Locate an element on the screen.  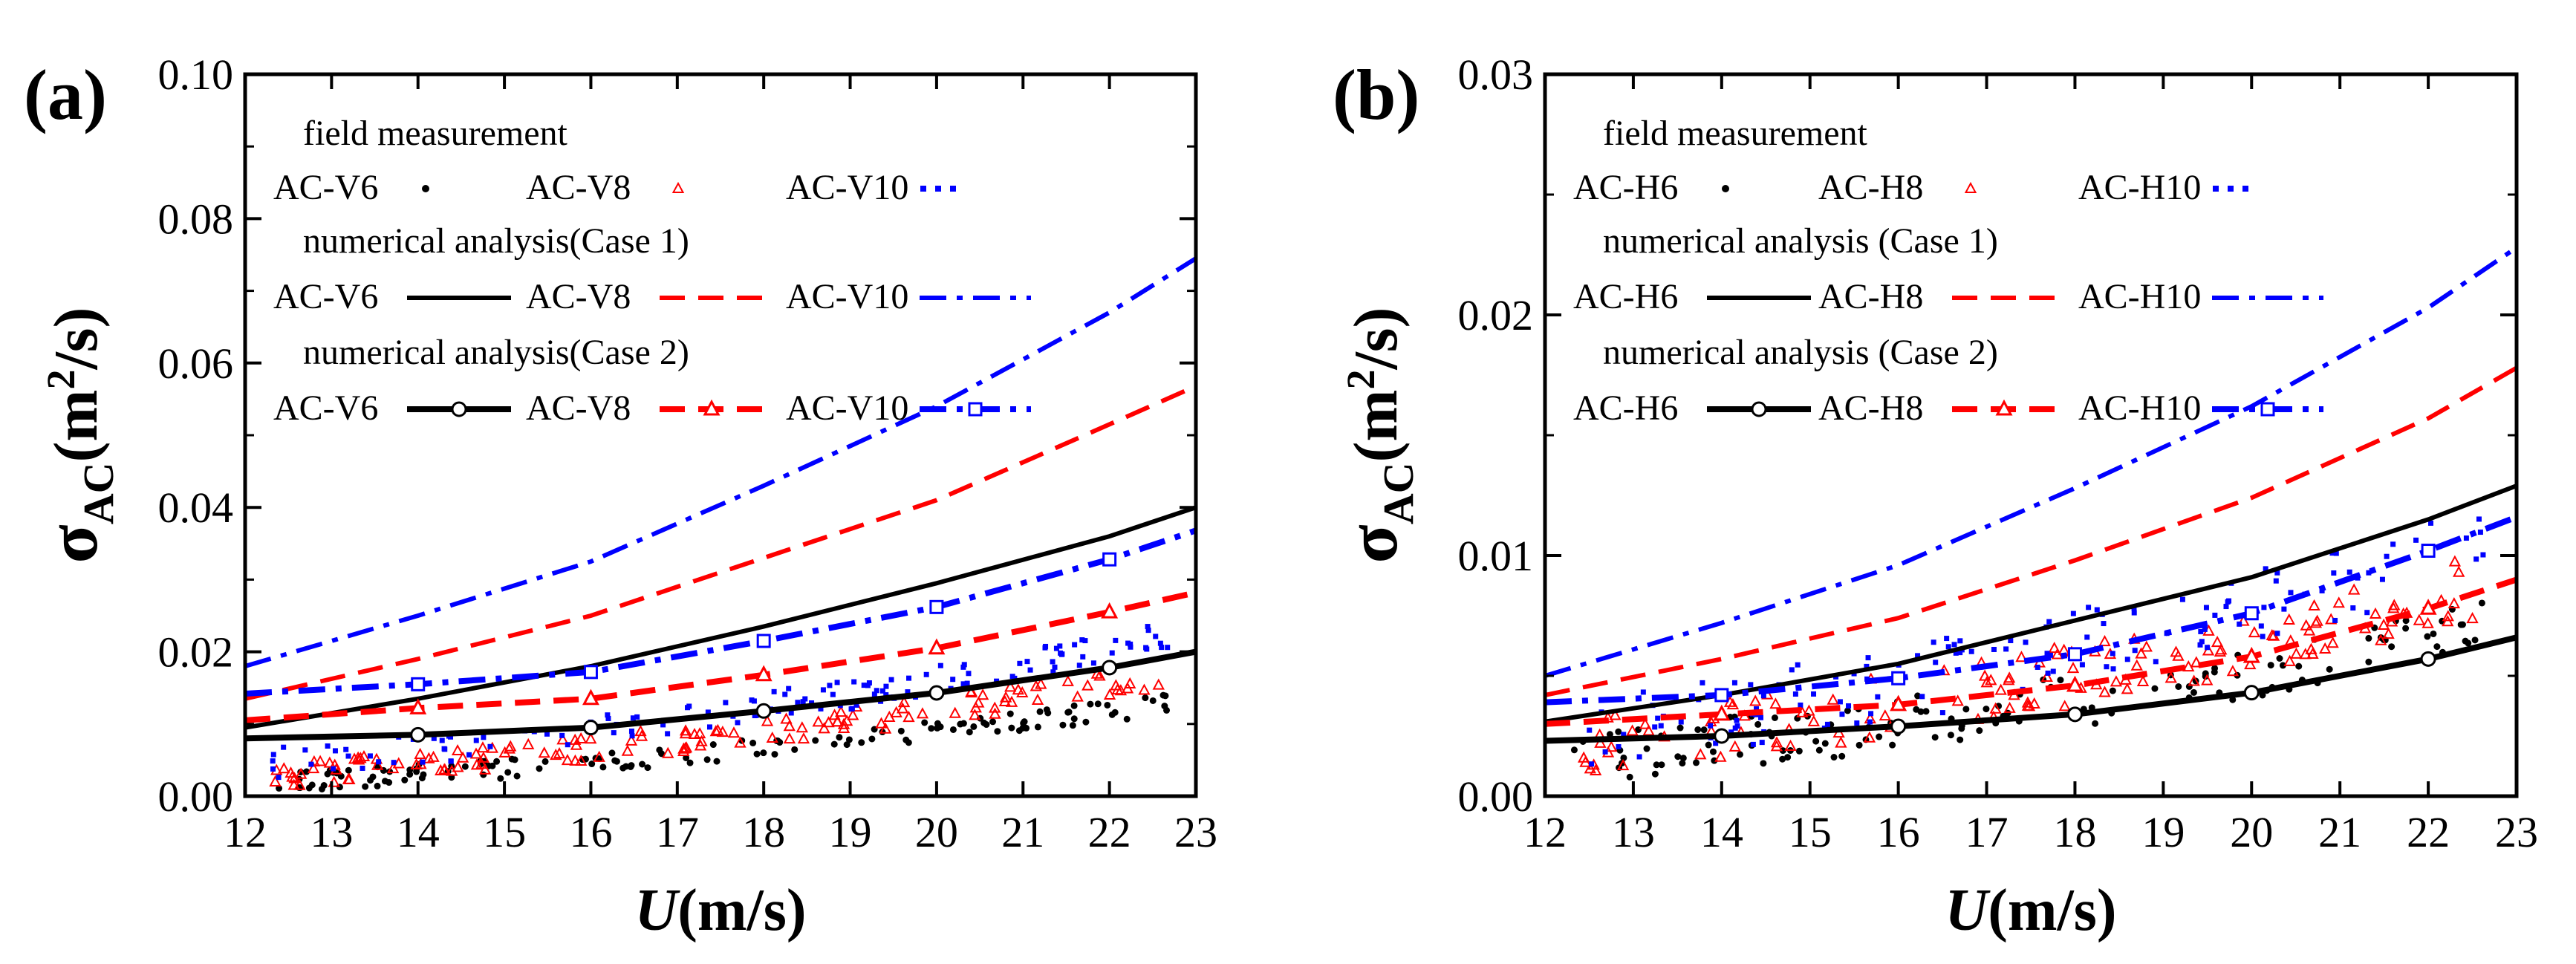
y-tick-label: 0.10 is located at coordinates (196, 75).